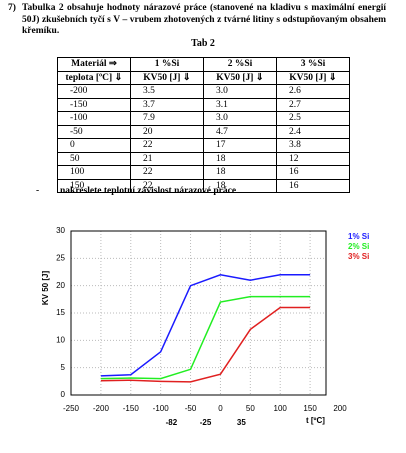  What do you see at coordinates (313, 64) in the screenshot?
I see `header-cell: 3 %Si` at bounding box center [313, 64].